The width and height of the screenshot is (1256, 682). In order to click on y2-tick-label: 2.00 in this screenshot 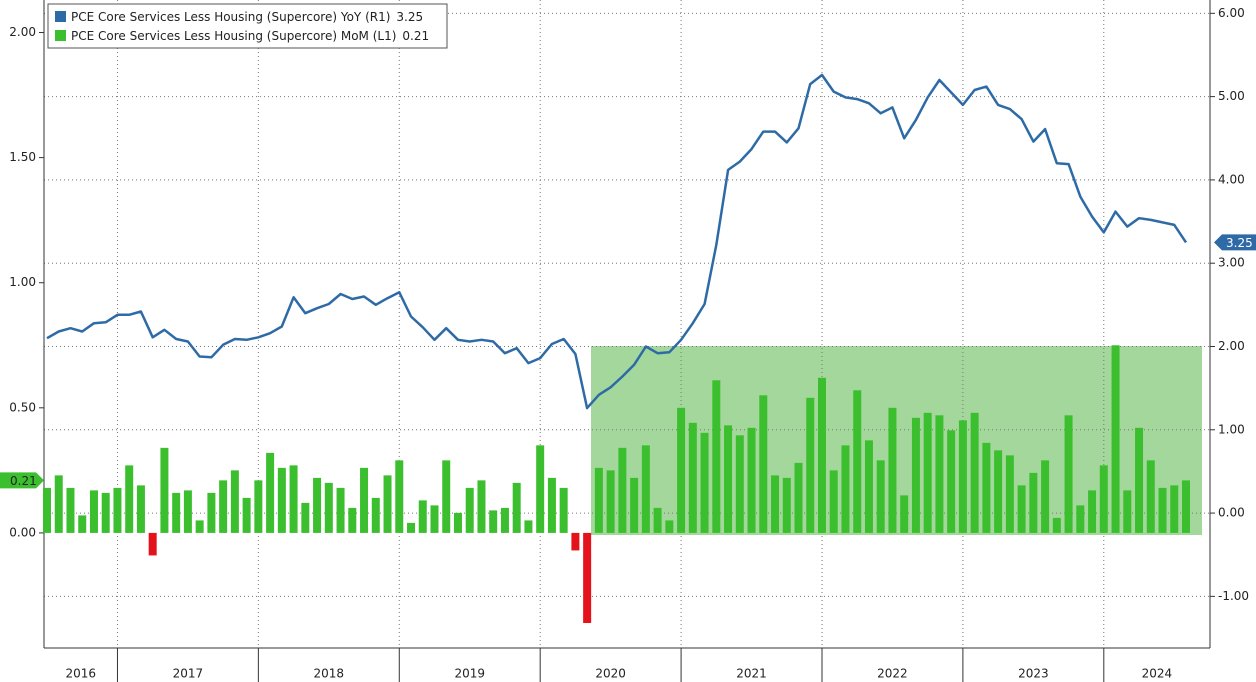, I will do `click(1231, 346)`.